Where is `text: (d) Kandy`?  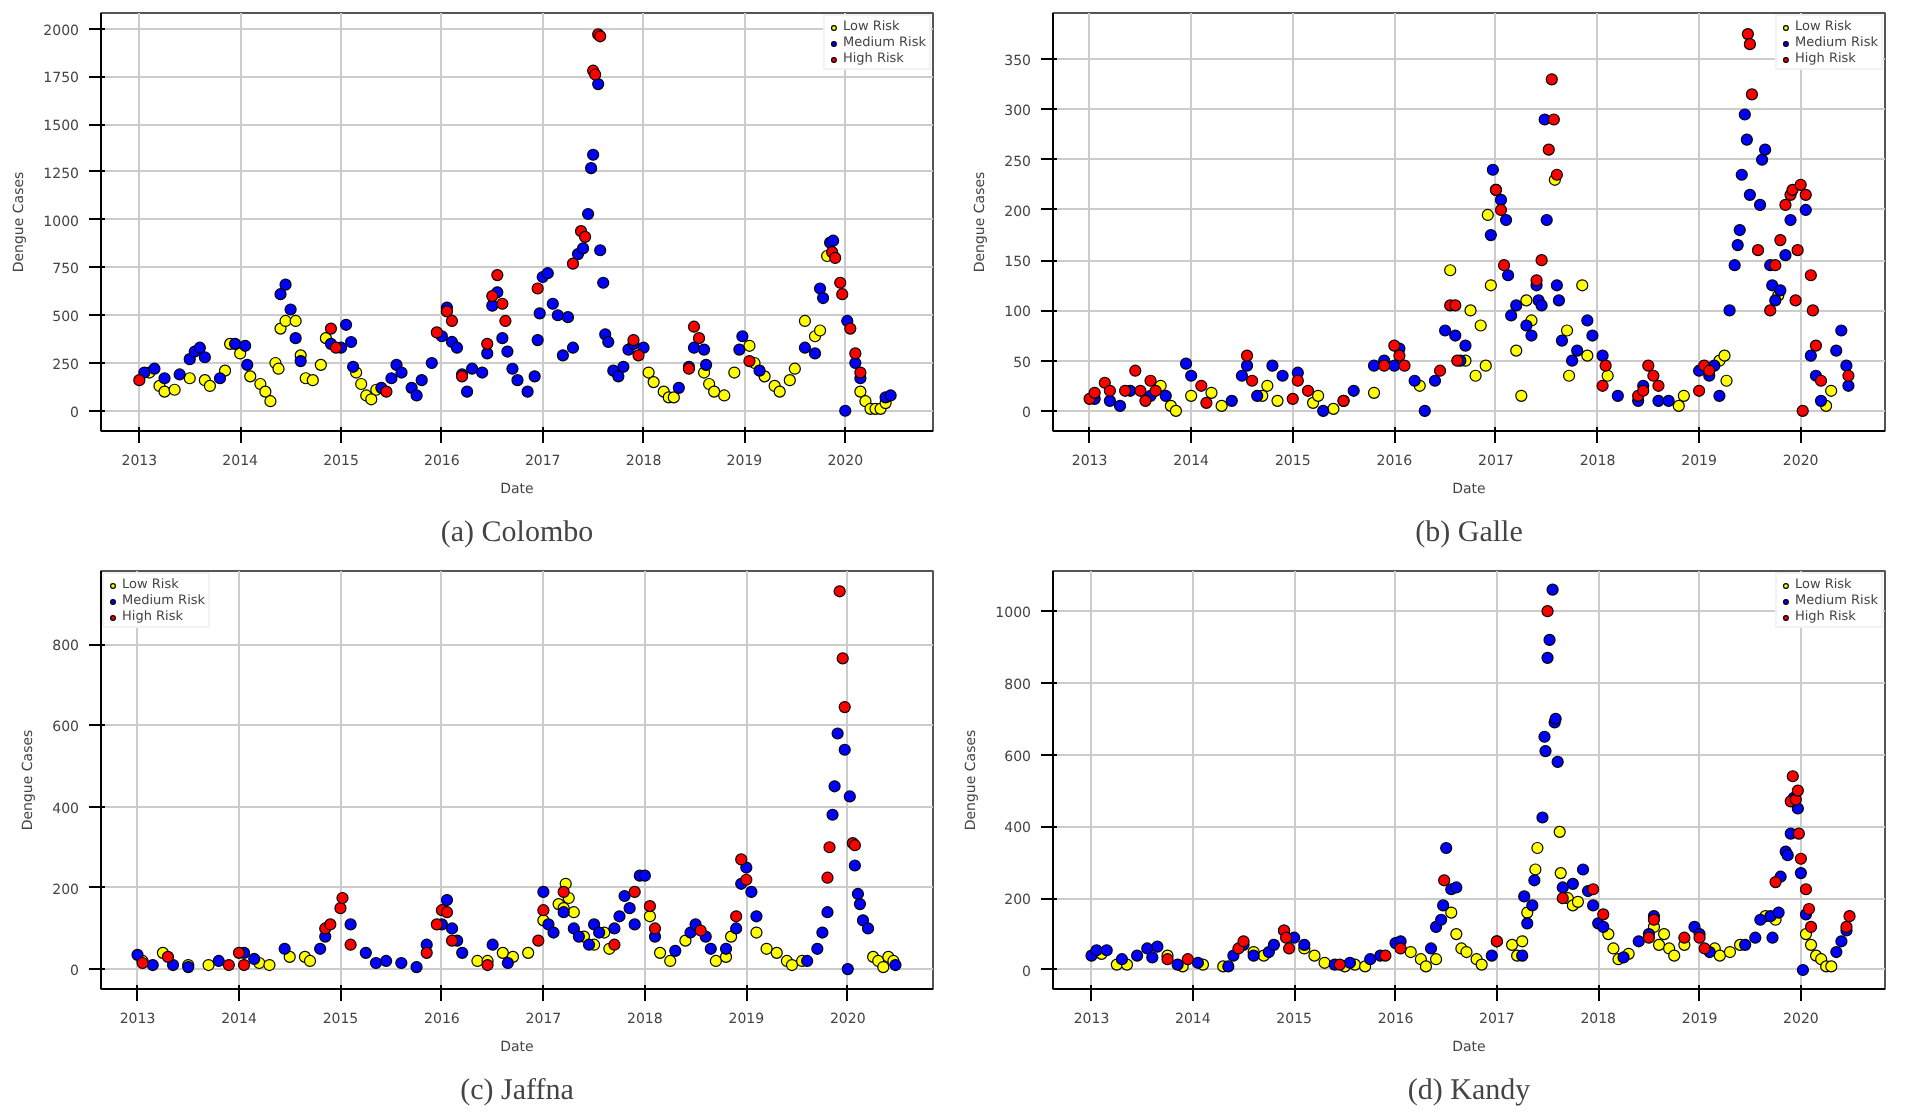
text: (d) Kandy is located at coordinates (1469, 1091).